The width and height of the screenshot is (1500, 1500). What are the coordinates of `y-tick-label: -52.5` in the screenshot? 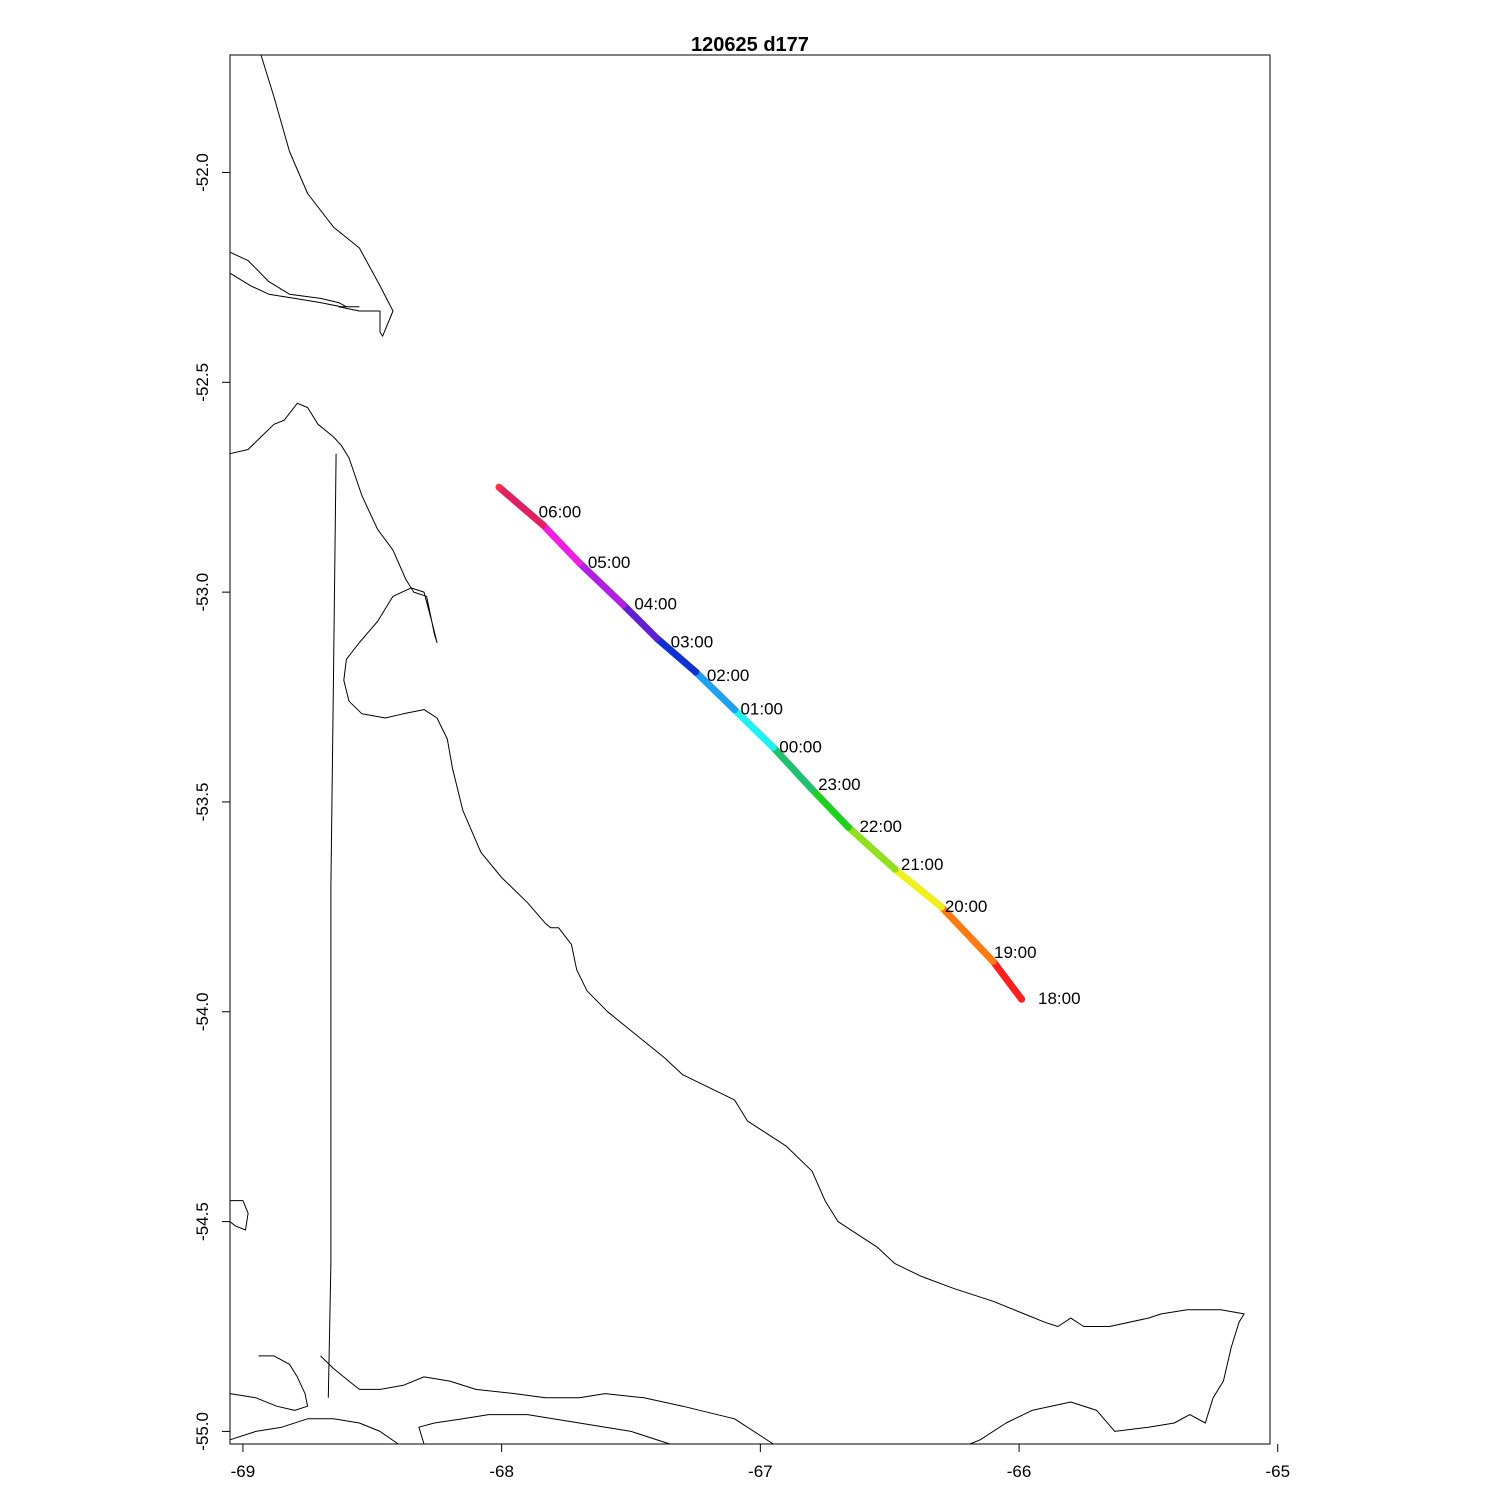 It's located at (202, 382).